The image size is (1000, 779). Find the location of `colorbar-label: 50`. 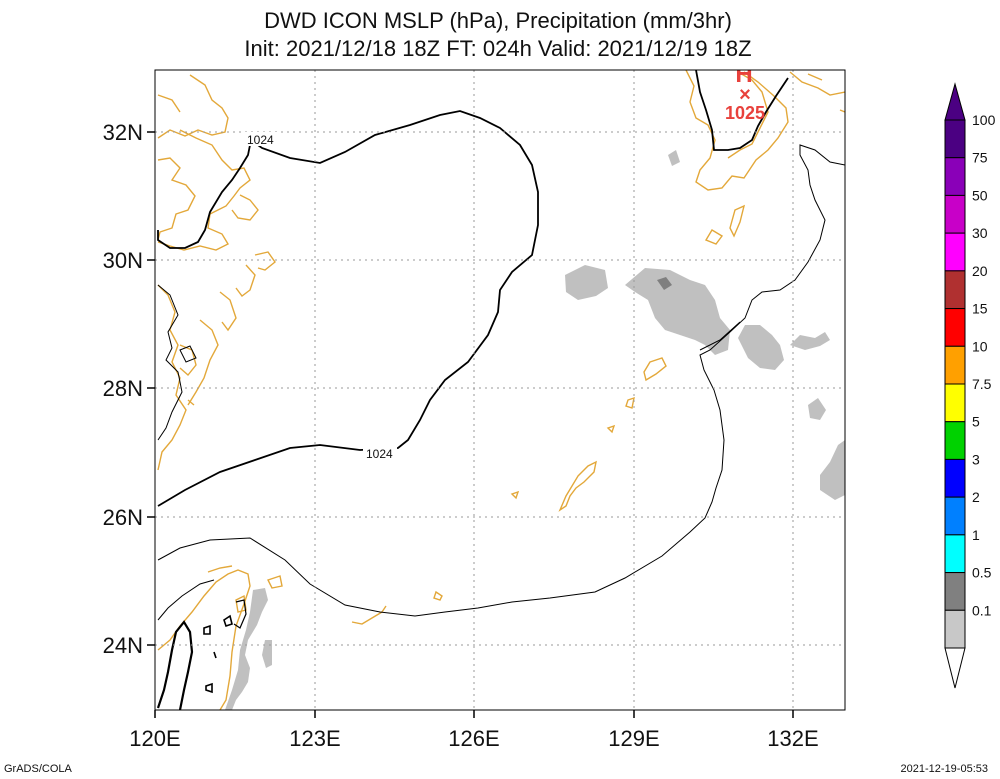

colorbar-label: 50 is located at coordinates (980, 195).